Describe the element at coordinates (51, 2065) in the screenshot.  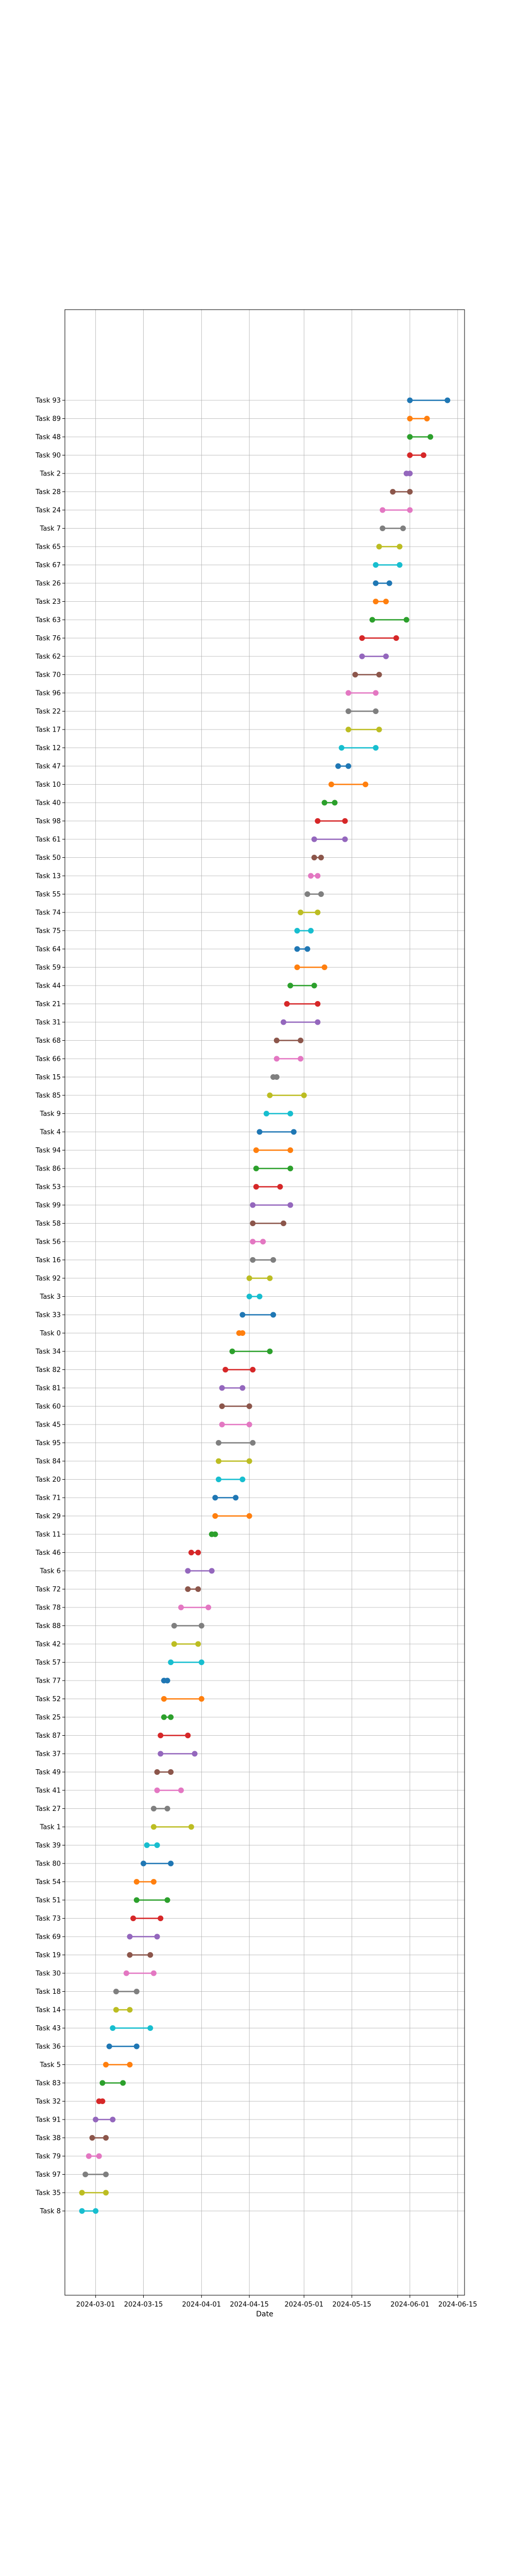
I see `task-label: Task 5` at that location.